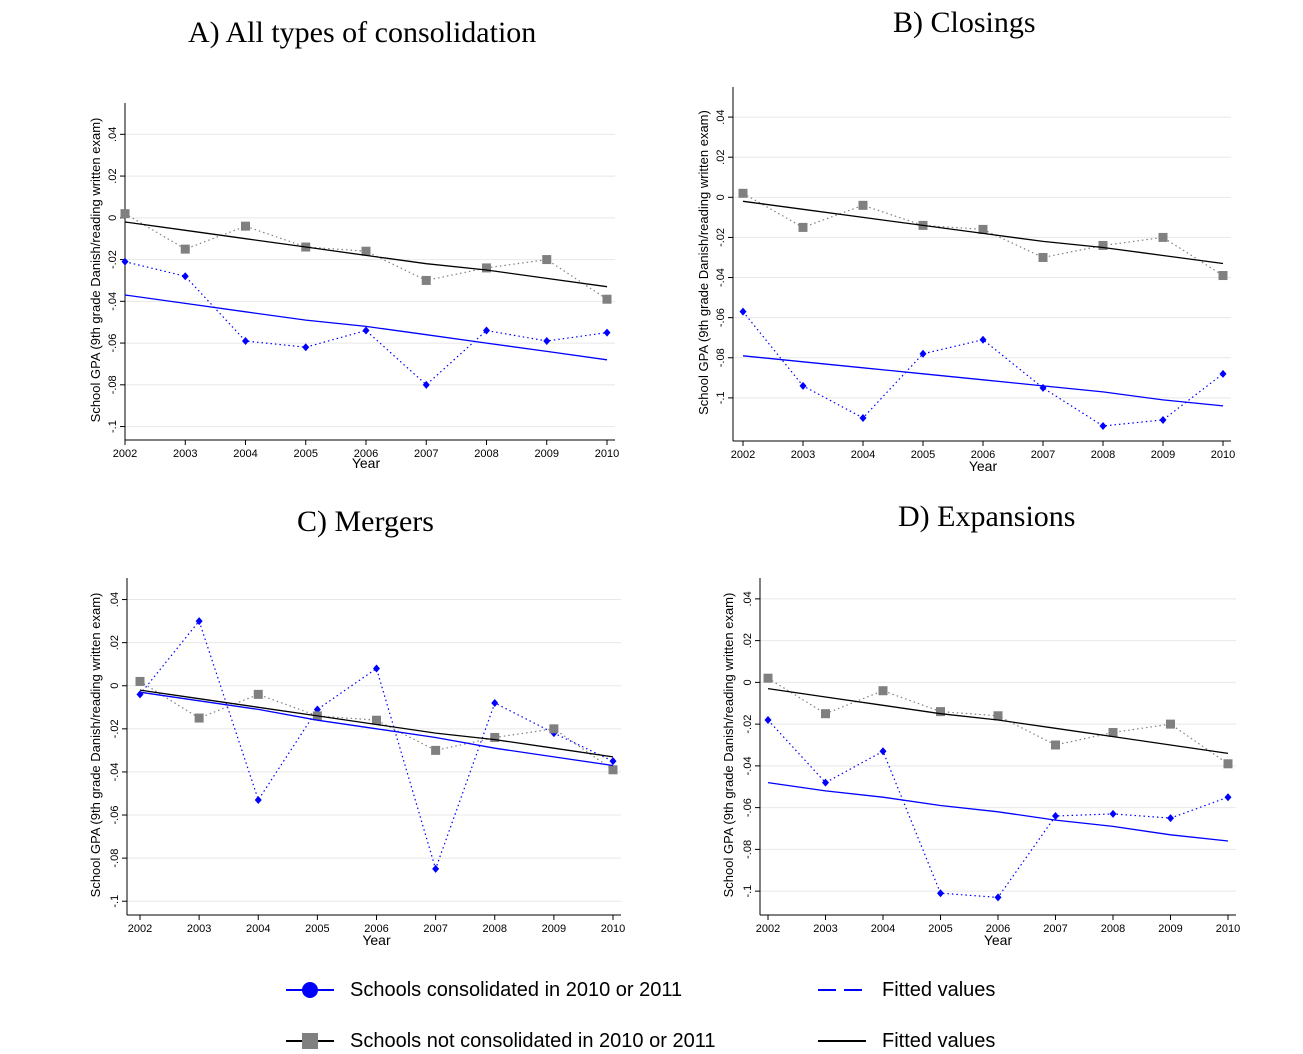  I want to click on panel-a-xtick-label: 2007, so click(426, 454).